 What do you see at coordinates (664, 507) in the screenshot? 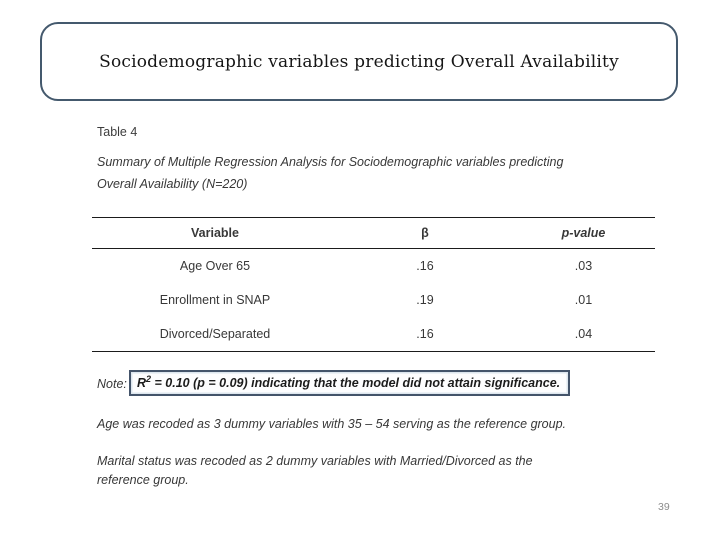
I see `page-number: 39` at bounding box center [664, 507].